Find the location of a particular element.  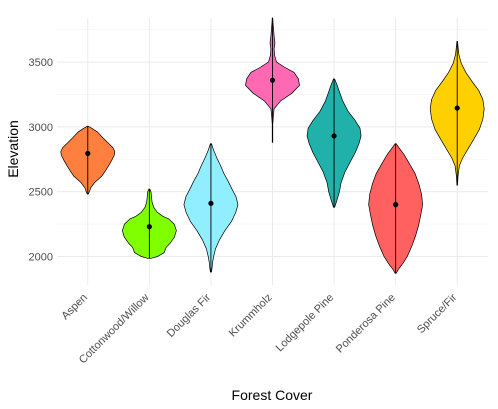

x-tick-label: Douglas Fir is located at coordinates (189, 315).